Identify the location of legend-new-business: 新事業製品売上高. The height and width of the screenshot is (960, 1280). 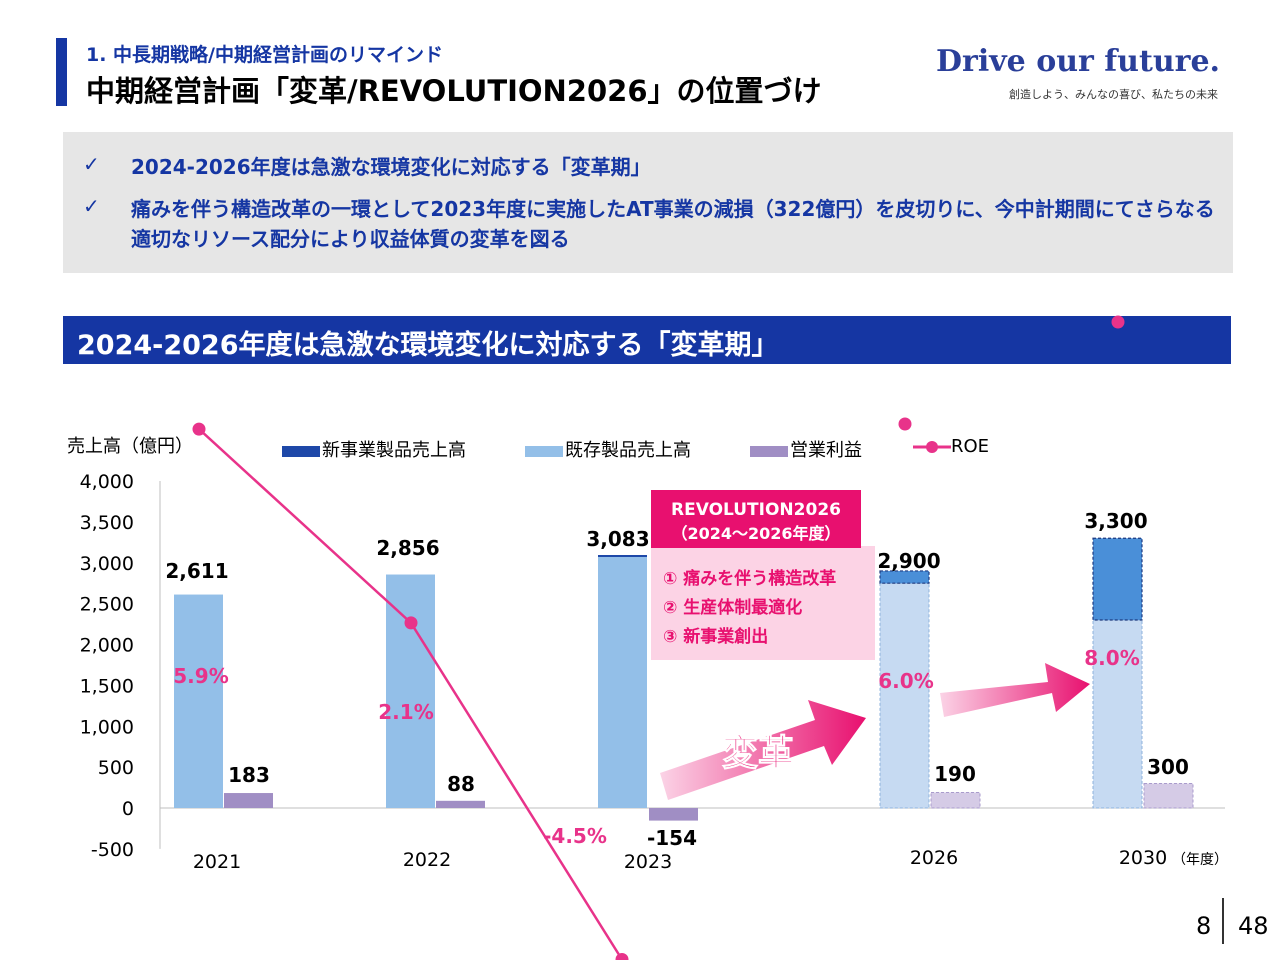
(374, 449).